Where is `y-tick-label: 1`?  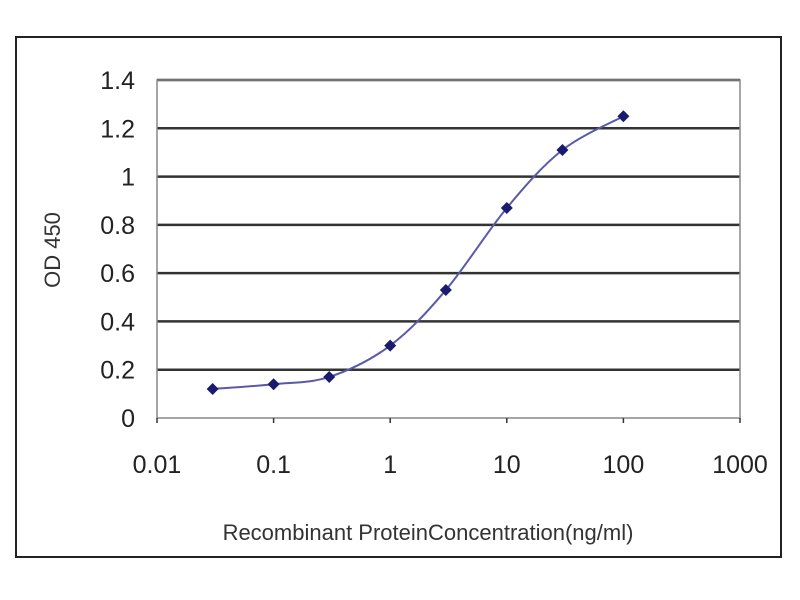
y-tick-label: 1 is located at coordinates (128, 178).